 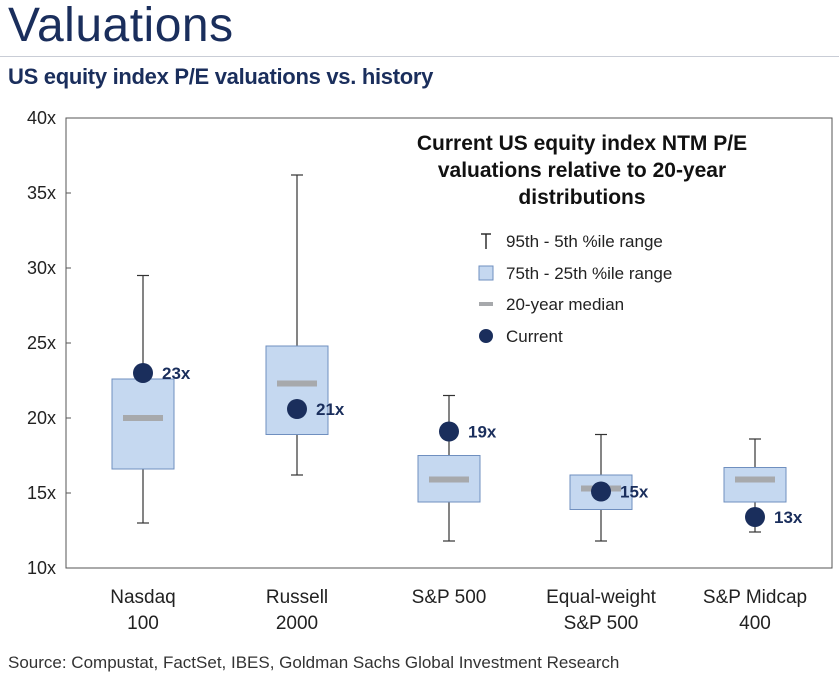 I want to click on y-tick-label: 10x, so click(x=41, y=568).